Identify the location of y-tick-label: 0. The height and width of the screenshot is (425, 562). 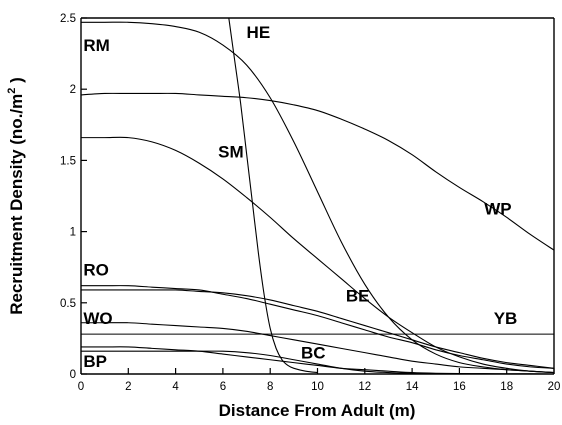
(73, 375).